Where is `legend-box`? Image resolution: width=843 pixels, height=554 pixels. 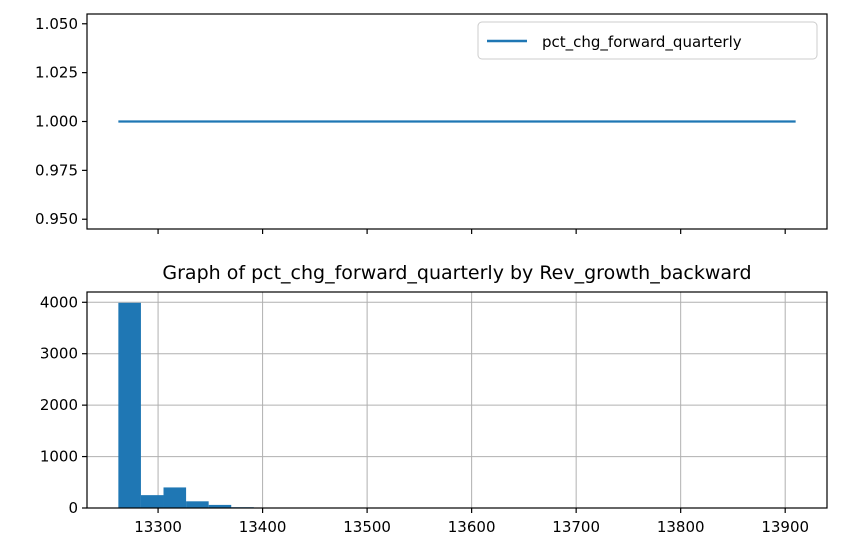
legend-box is located at coordinates (647, 40).